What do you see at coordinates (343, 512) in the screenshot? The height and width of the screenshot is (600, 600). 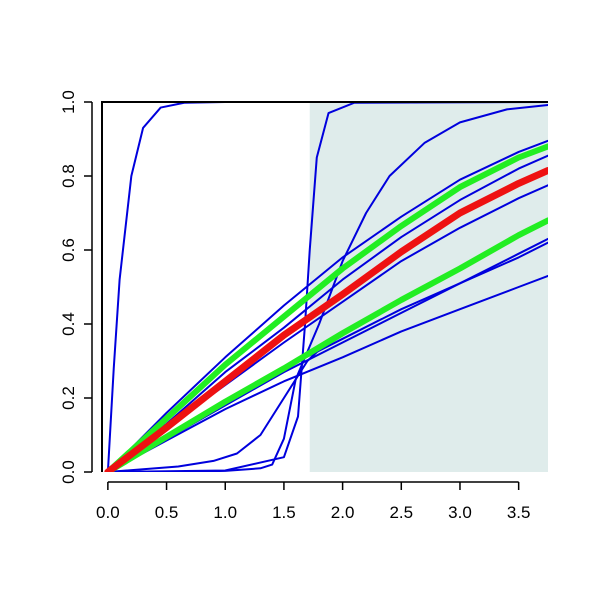 I see `x-tick-label: 2.0` at bounding box center [343, 512].